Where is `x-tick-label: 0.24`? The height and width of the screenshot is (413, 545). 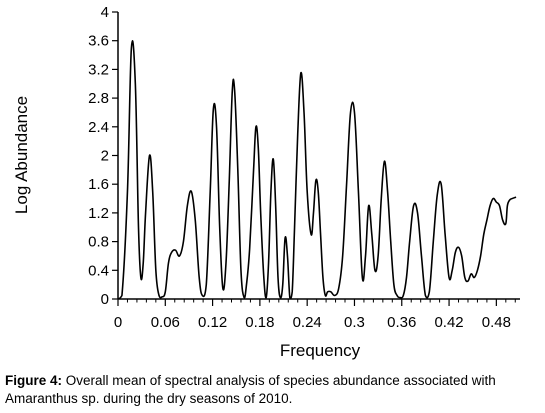 x-tick-label: 0.24 is located at coordinates (307, 322).